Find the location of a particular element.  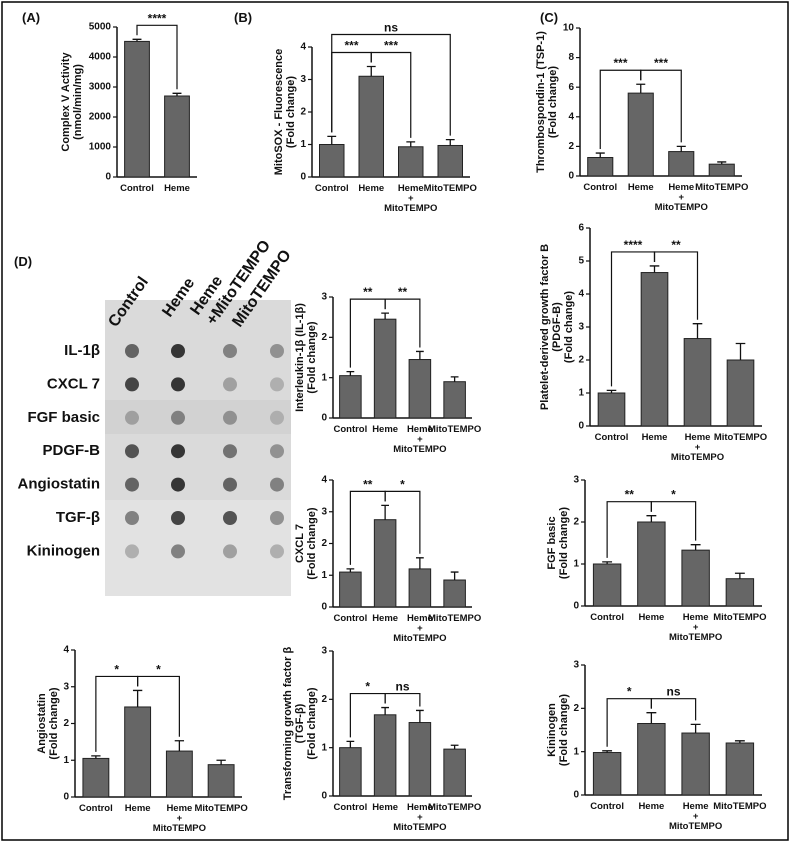

y-tick-label: 8 is located at coordinates (571, 57).